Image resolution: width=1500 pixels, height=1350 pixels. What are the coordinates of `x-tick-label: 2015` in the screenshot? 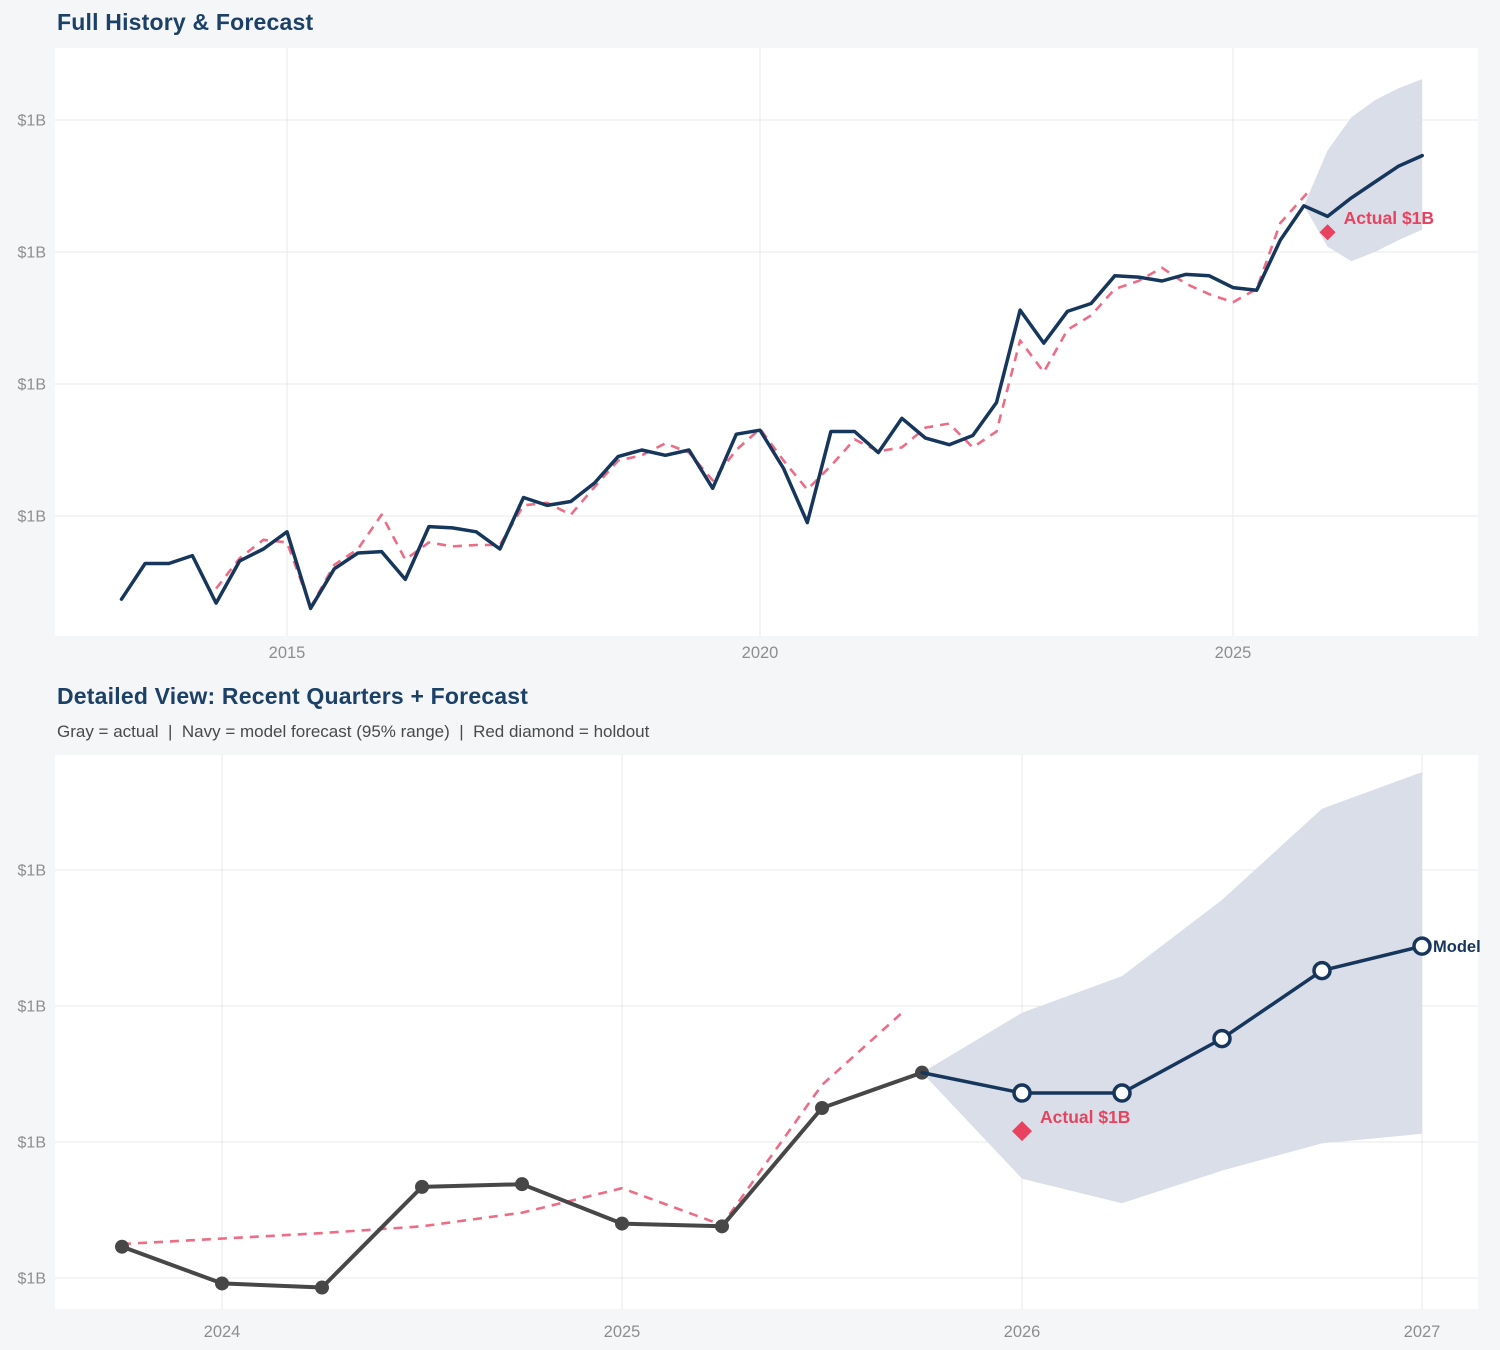 It's located at (287, 653).